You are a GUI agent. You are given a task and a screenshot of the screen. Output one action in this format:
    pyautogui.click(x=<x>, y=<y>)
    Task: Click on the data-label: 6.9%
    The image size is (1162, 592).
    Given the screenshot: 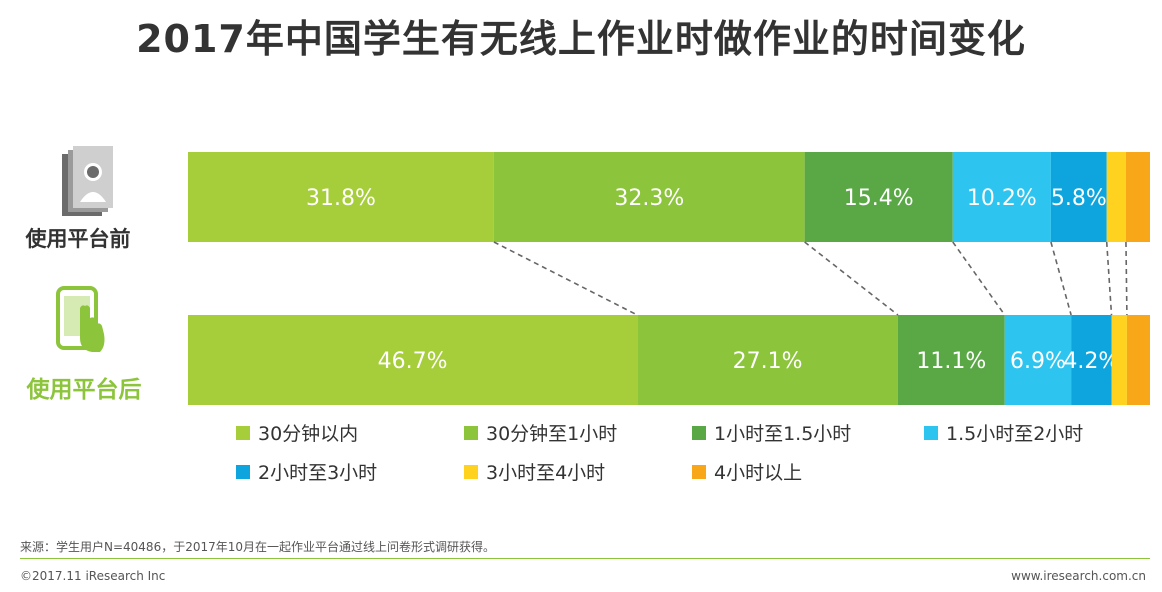 What is the action you would take?
    pyautogui.click(x=1038, y=361)
    